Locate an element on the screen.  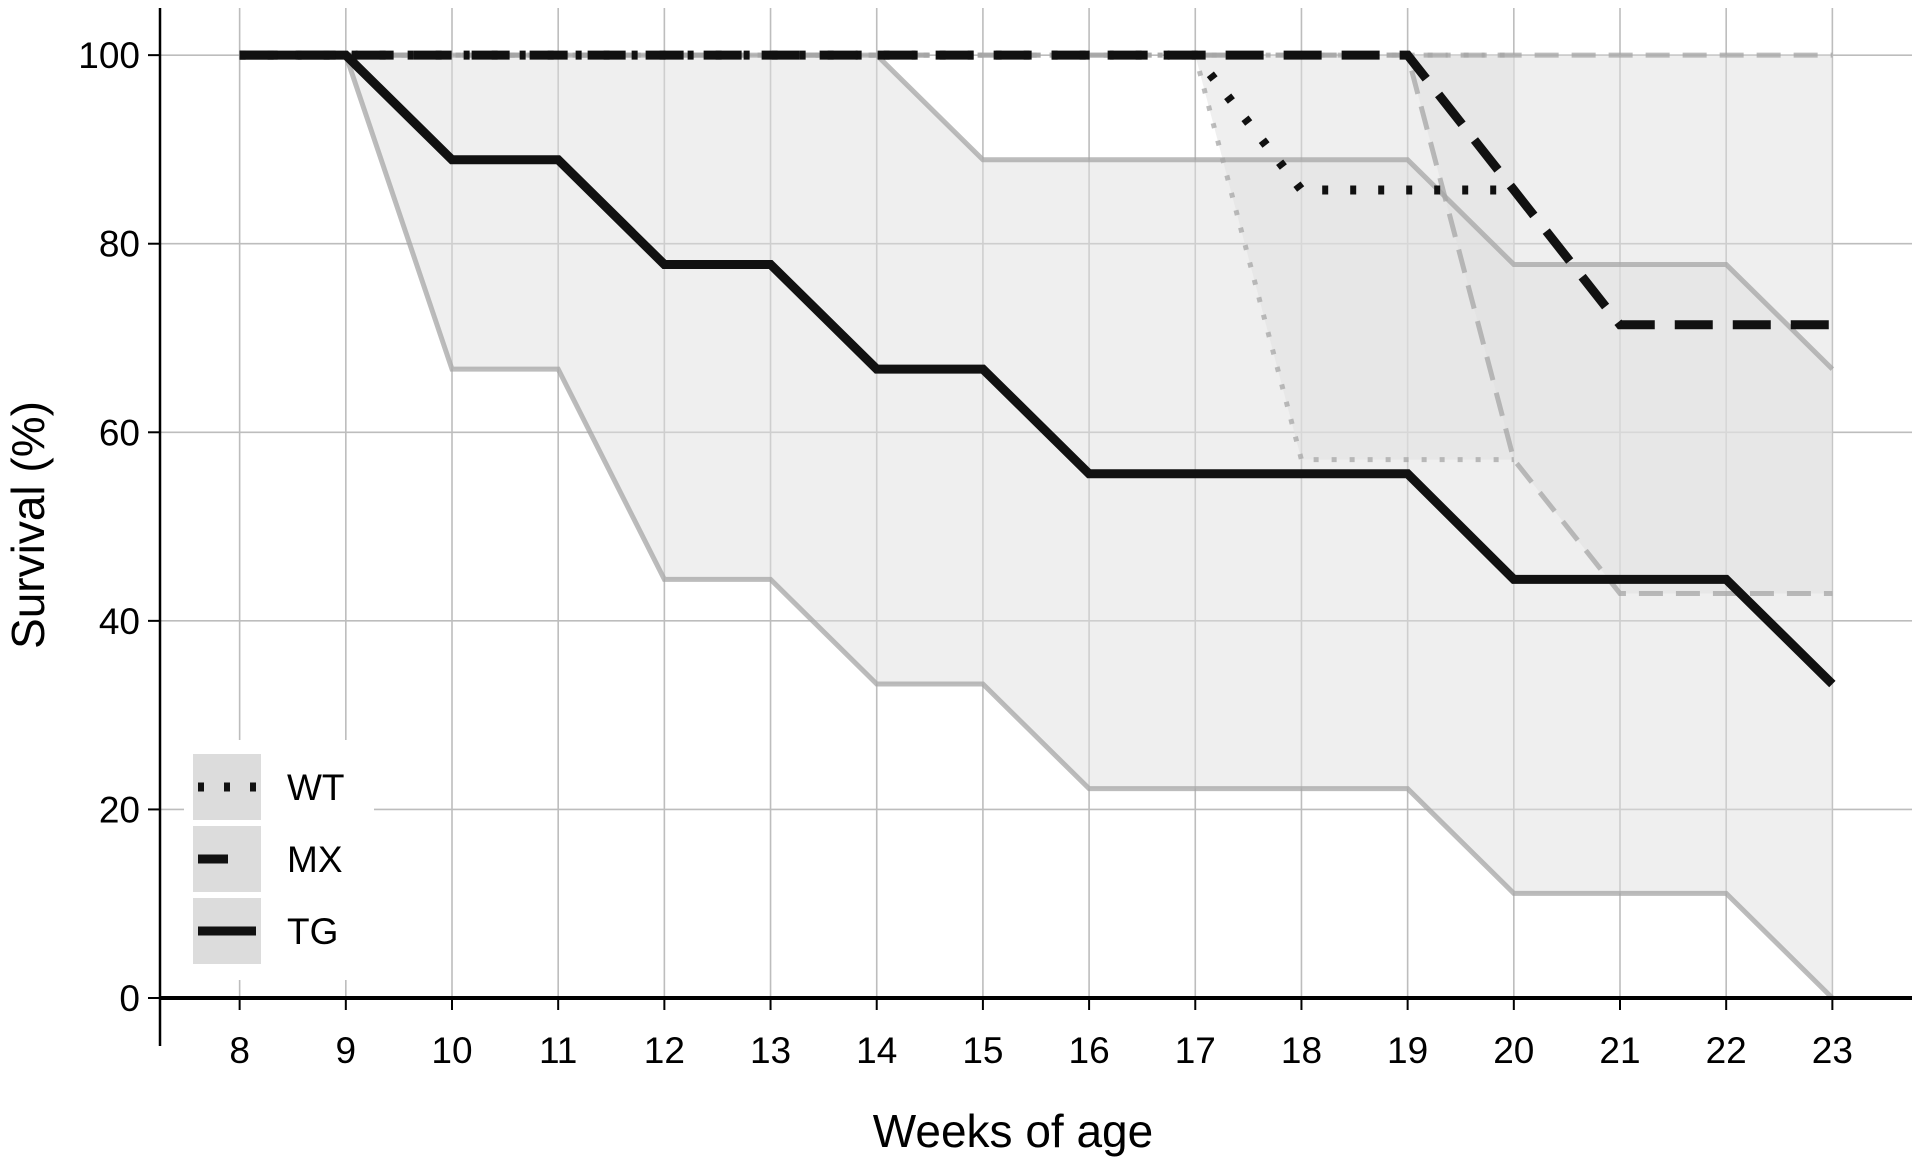
y-axis-title: Survival (%) is located at coordinates (28, 525).